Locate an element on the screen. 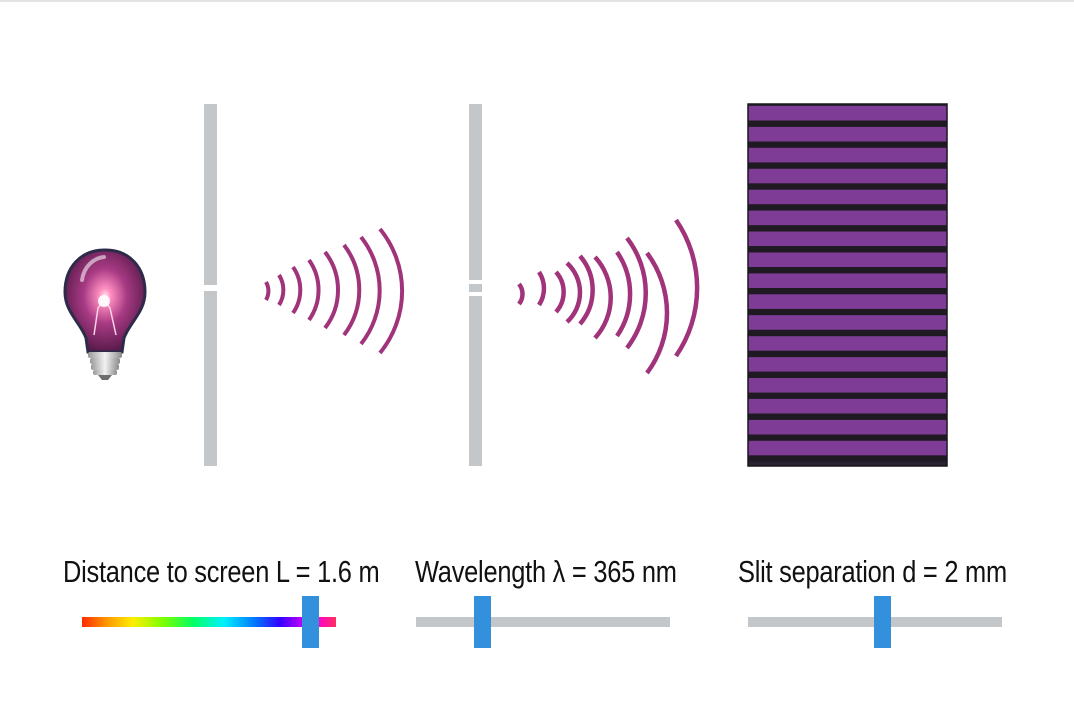  interference-screen is located at coordinates (847, 285).